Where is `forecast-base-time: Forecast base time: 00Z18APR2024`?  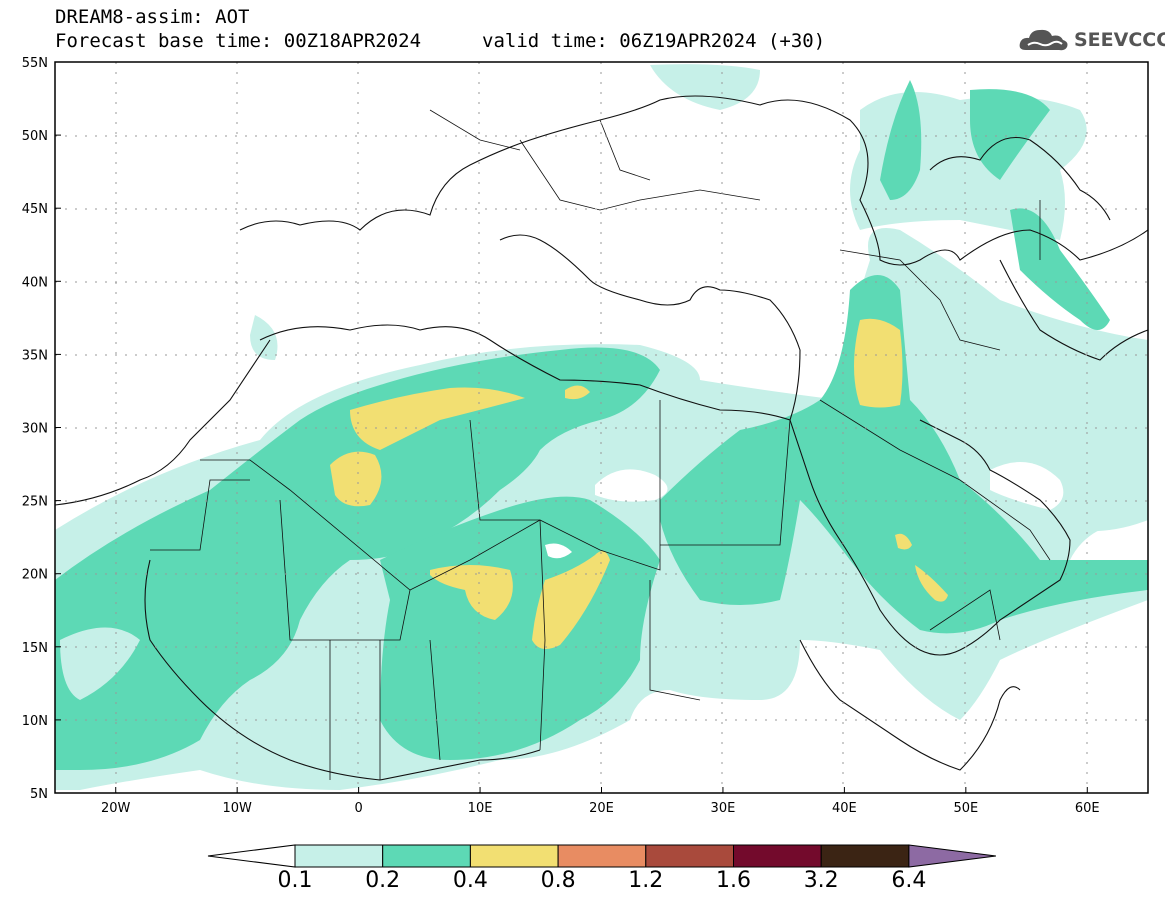
forecast-base-time: Forecast base time: 00Z18APR2024 is located at coordinates (238, 41).